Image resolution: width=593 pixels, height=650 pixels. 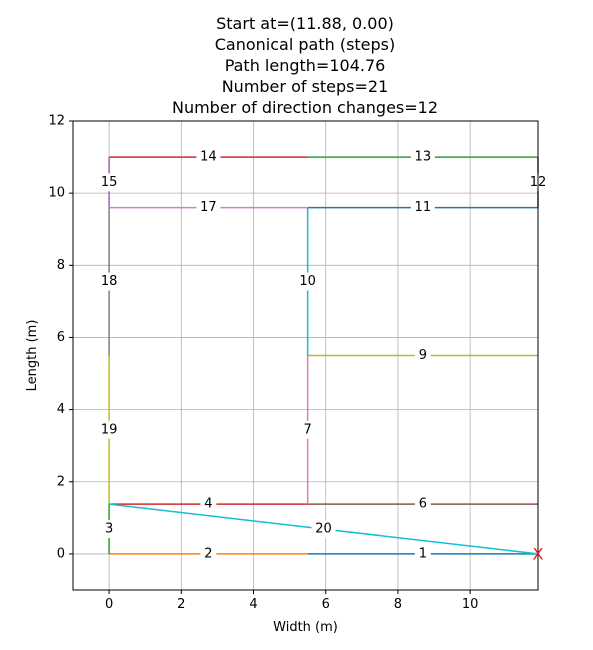 I want to click on y-tick-label: 12, so click(x=56, y=121).